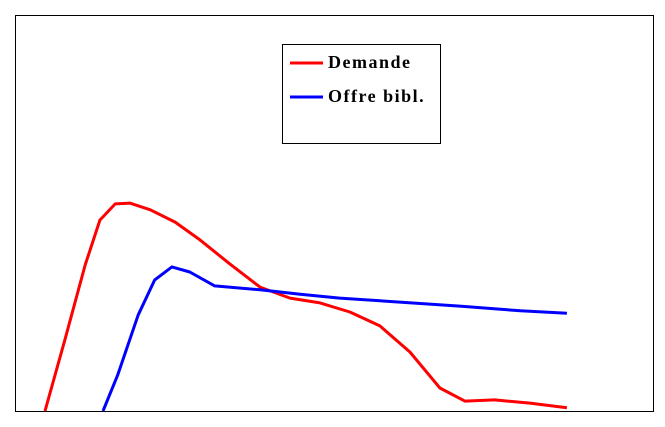  I want to click on legend-box, so click(361, 94).